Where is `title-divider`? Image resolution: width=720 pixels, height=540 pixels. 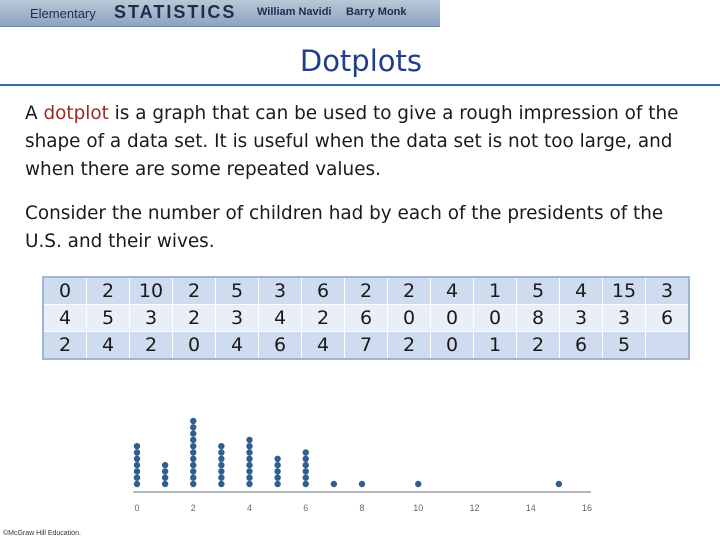 title-divider is located at coordinates (360, 85).